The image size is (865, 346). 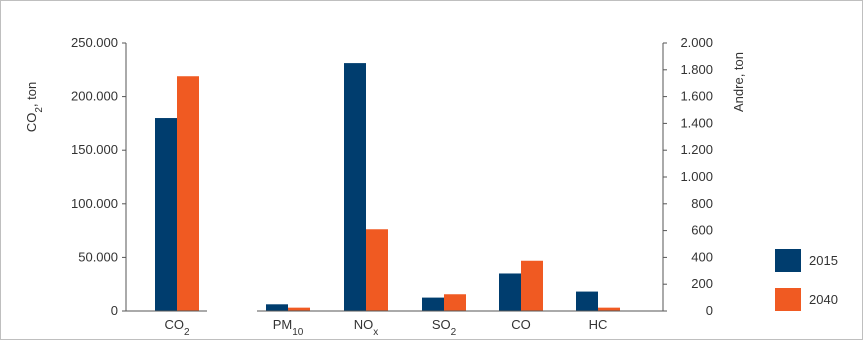 I want to click on bar-pm10-2040, so click(x=299, y=309).